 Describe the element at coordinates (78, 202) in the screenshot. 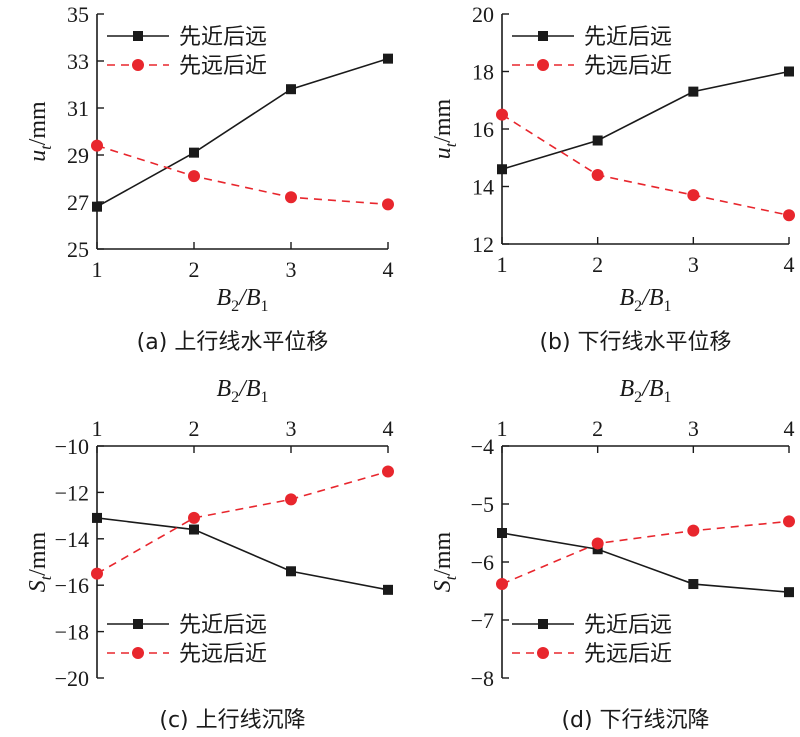

I see `y-tick-label: 27` at that location.